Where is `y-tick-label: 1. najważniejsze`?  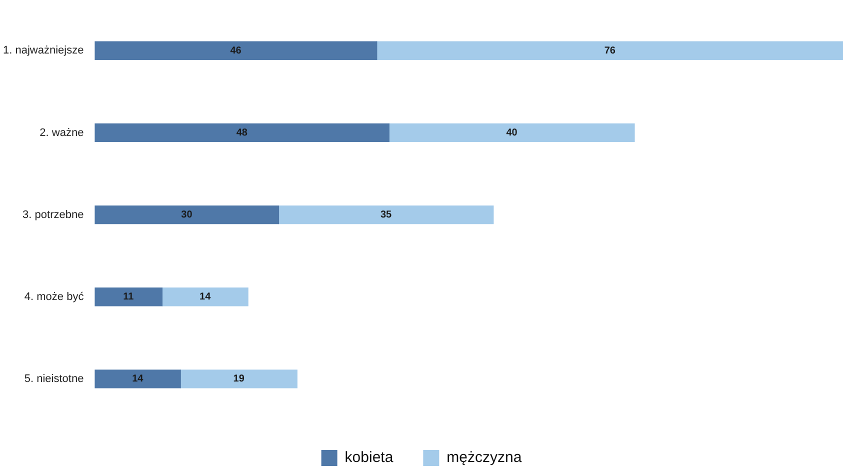 y-tick-label: 1. najważniejsze is located at coordinates (43, 50).